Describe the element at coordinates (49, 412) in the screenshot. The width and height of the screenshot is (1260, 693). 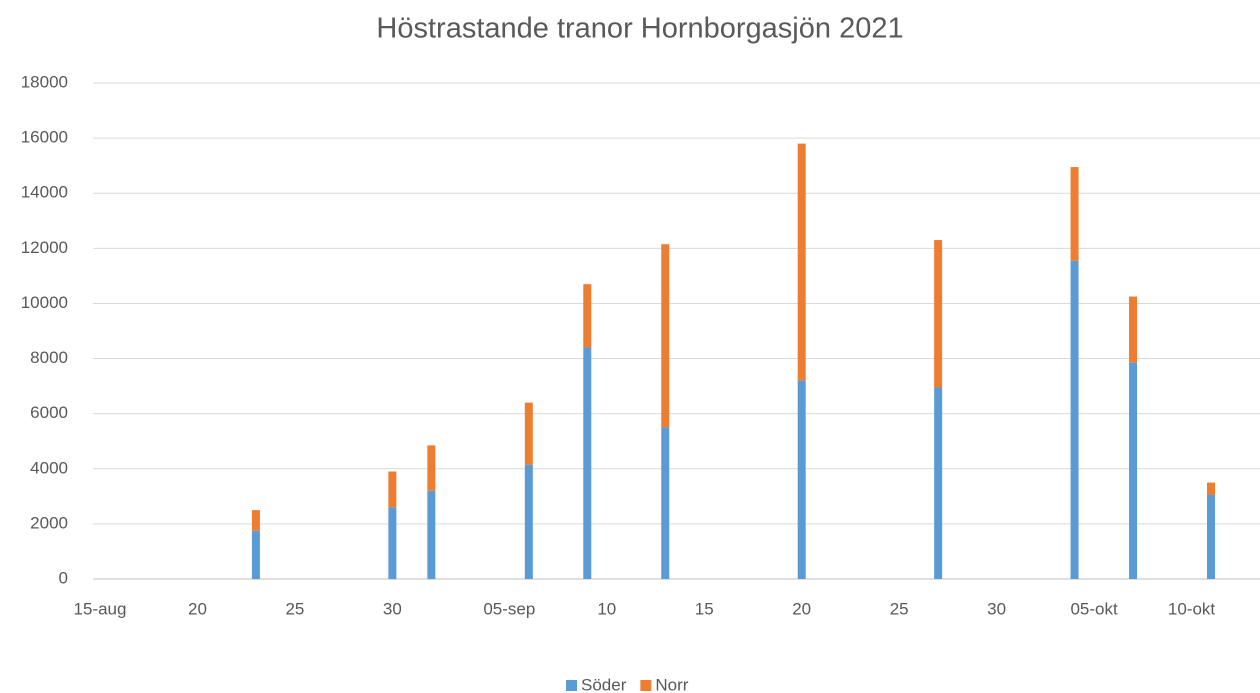
I see `y-tick-label: 6000` at that location.